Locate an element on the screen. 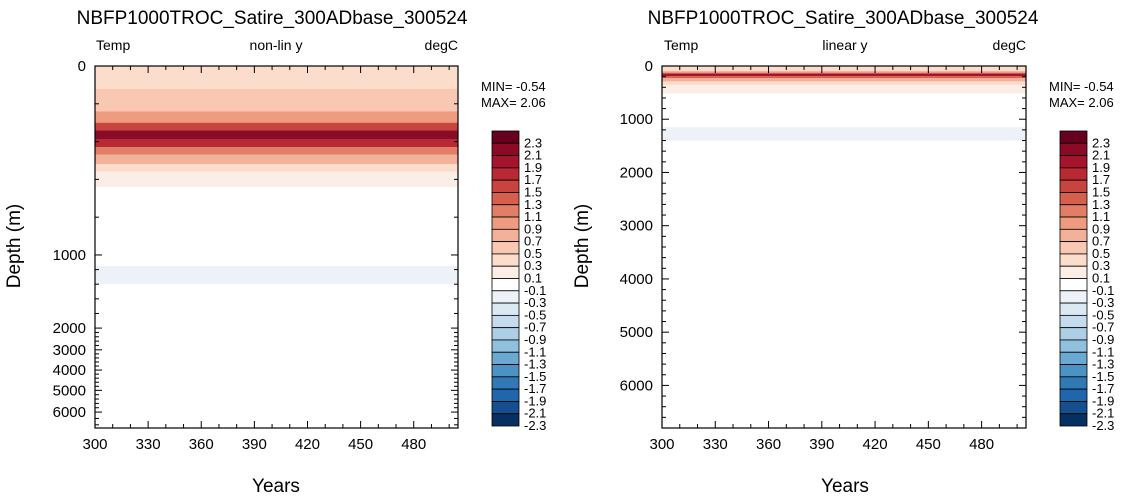  right-panel-colorbar-label: -1.3 is located at coordinates (1103, 364).